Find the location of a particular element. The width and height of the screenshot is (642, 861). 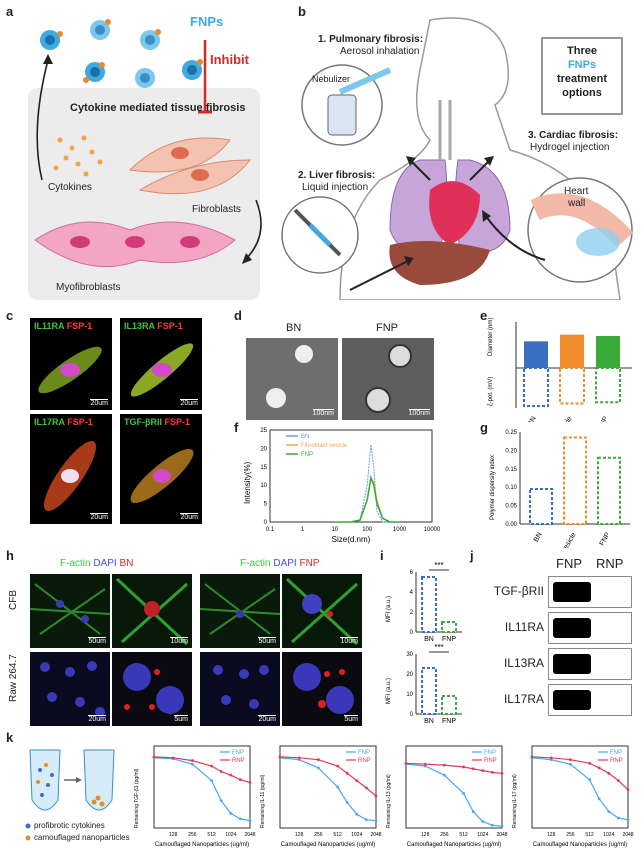

panel-label-j: j is located at coordinates (472, 555).